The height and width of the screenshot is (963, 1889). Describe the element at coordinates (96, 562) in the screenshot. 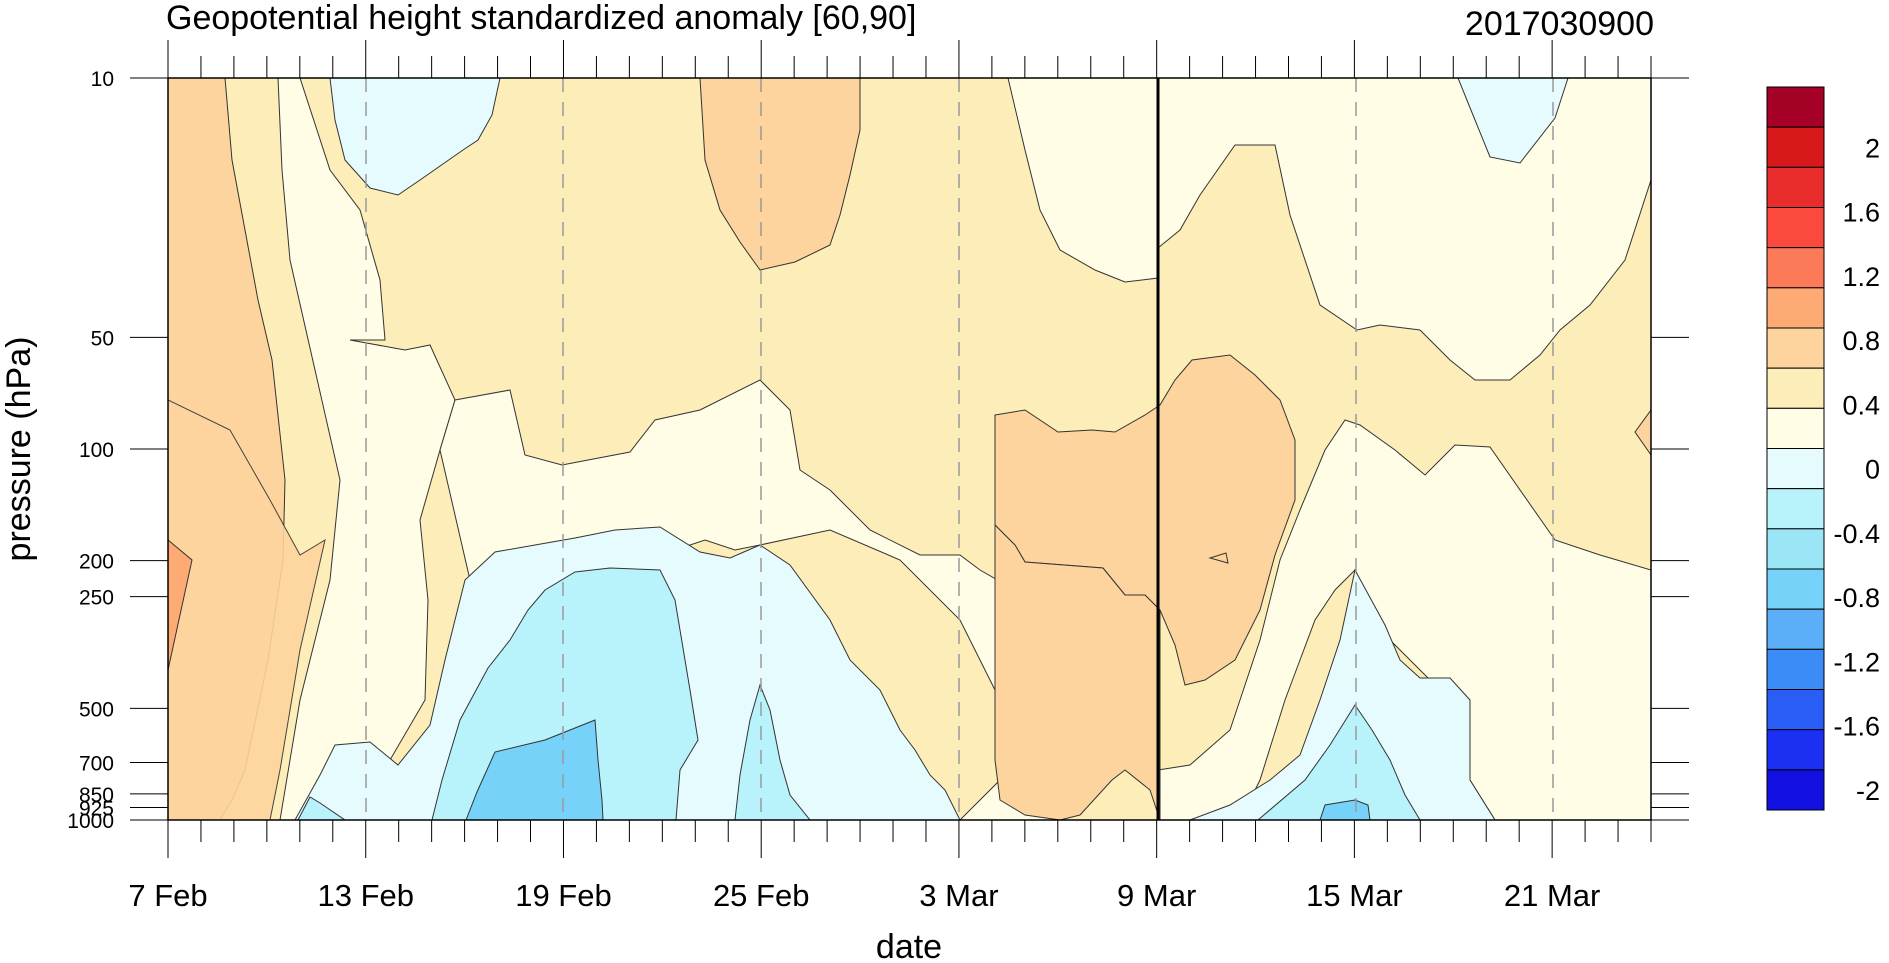

I see `y-tick-label: 200` at that location.